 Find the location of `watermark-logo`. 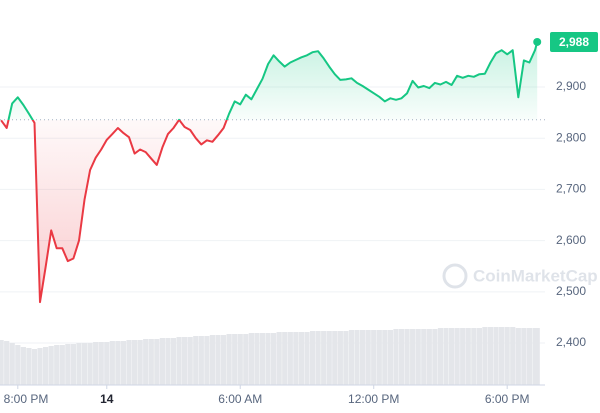

watermark-logo is located at coordinates (455, 276).